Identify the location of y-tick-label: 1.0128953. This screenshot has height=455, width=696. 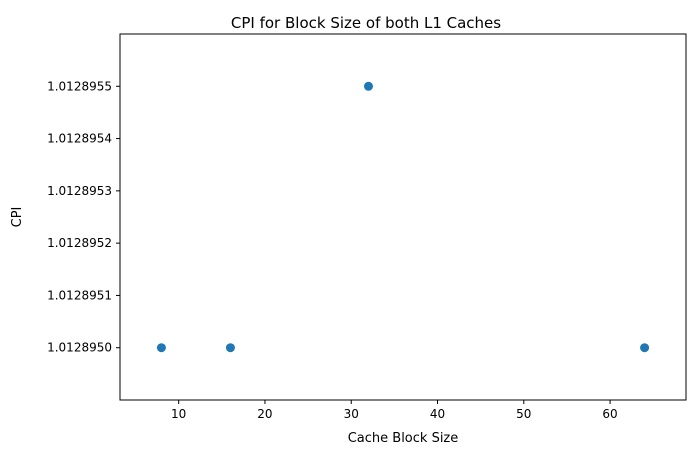
(79, 191).